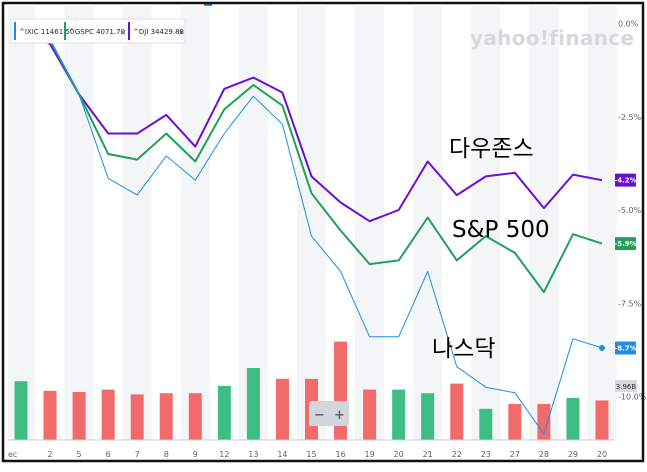 Image resolution: width=647 pixels, height=472 pixels. I want to click on annotation-ixic: 나스닥, so click(463, 349).